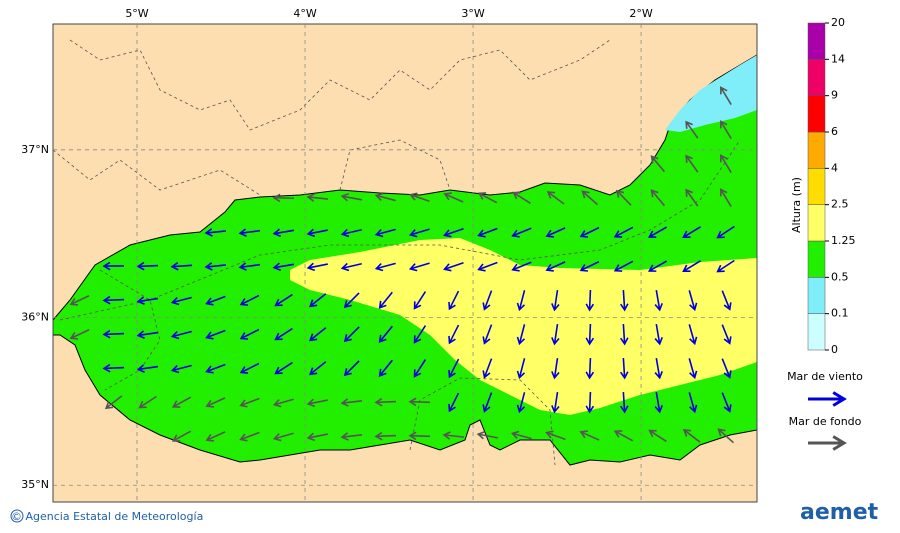 The width and height of the screenshot is (900, 533). Describe the element at coordinates (796, 205) in the screenshot. I see `colorbar-title: Altura (m)` at that location.